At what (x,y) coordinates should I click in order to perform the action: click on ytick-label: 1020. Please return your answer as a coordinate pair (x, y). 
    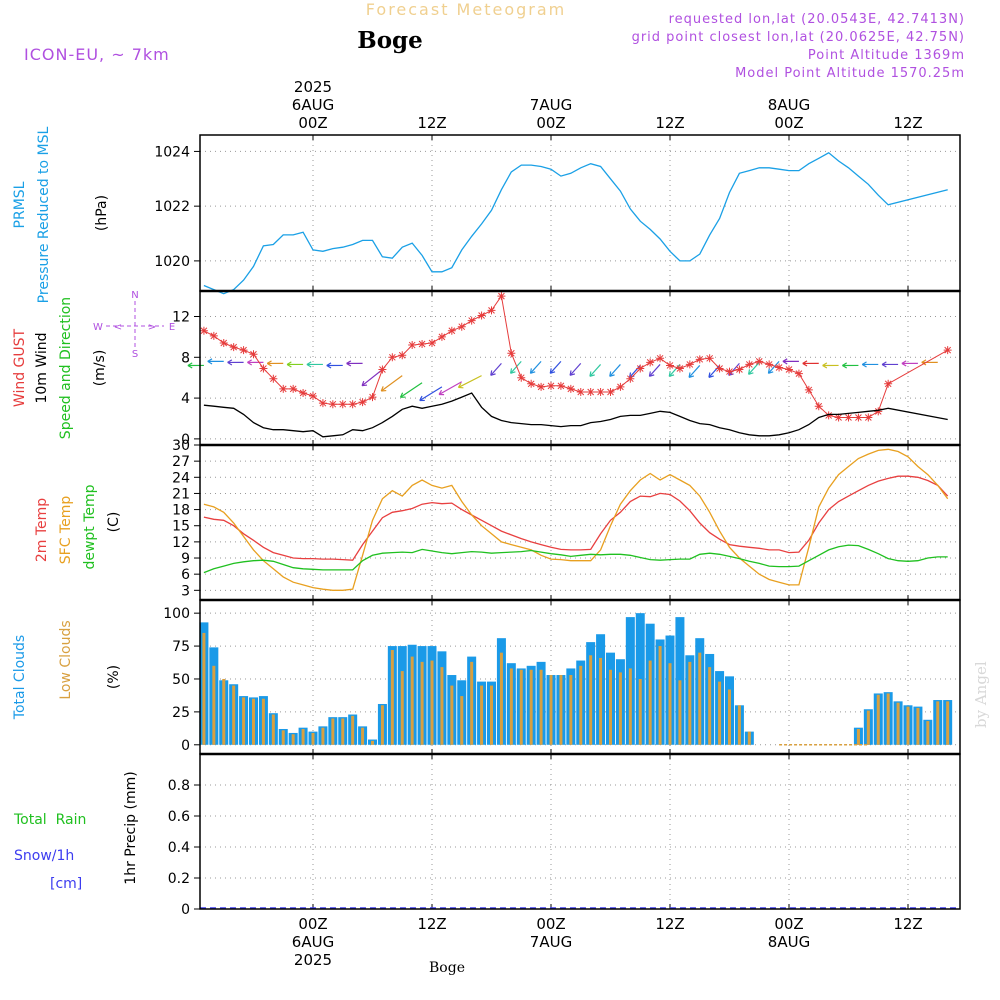
    Looking at the image, I should click on (172, 262).